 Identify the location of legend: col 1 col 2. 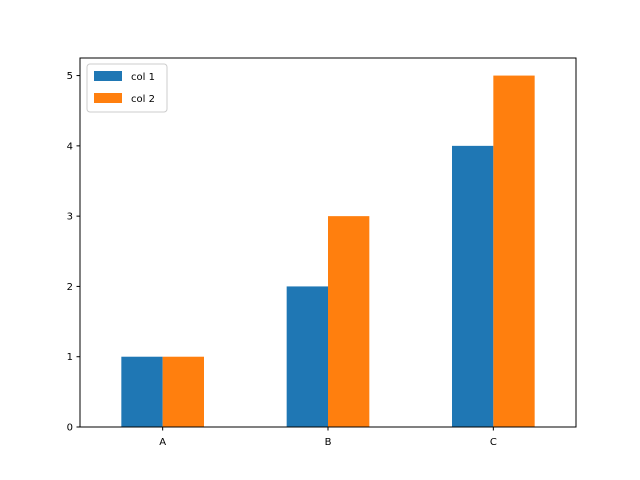
(127, 88).